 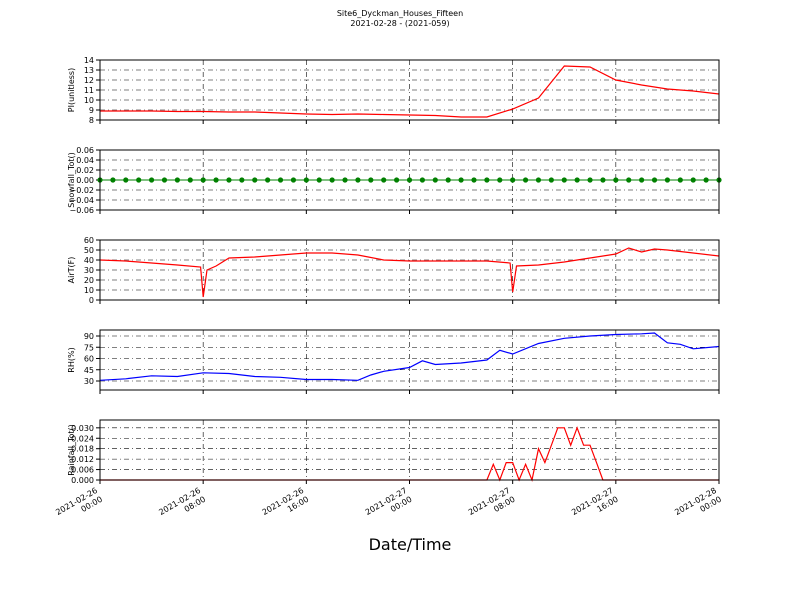 What do you see at coordinates (89, 336) in the screenshot?
I see `y-tick-label: 90` at bounding box center [89, 336].